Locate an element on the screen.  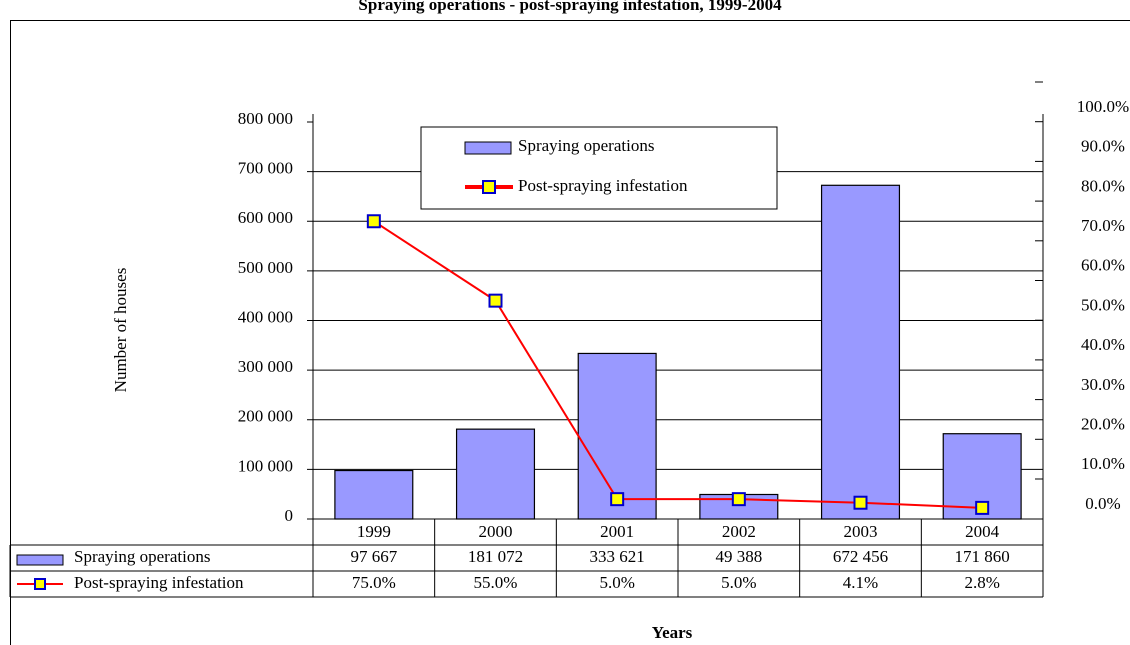
y2-tick-label: 90.0% is located at coordinates (1103, 146).